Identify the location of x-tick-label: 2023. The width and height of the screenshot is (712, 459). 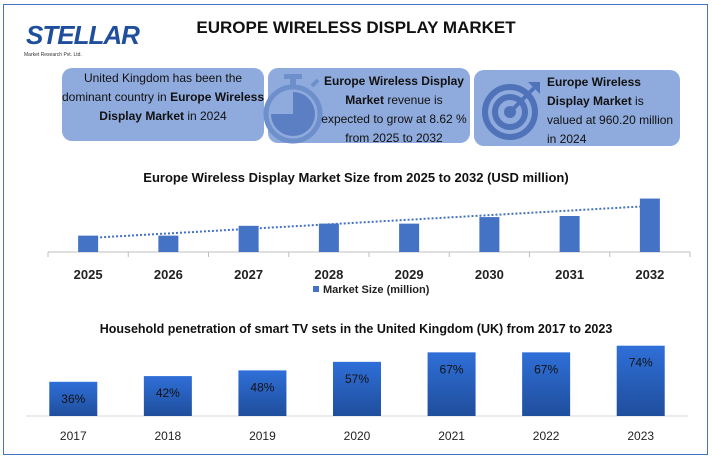
(640, 436).